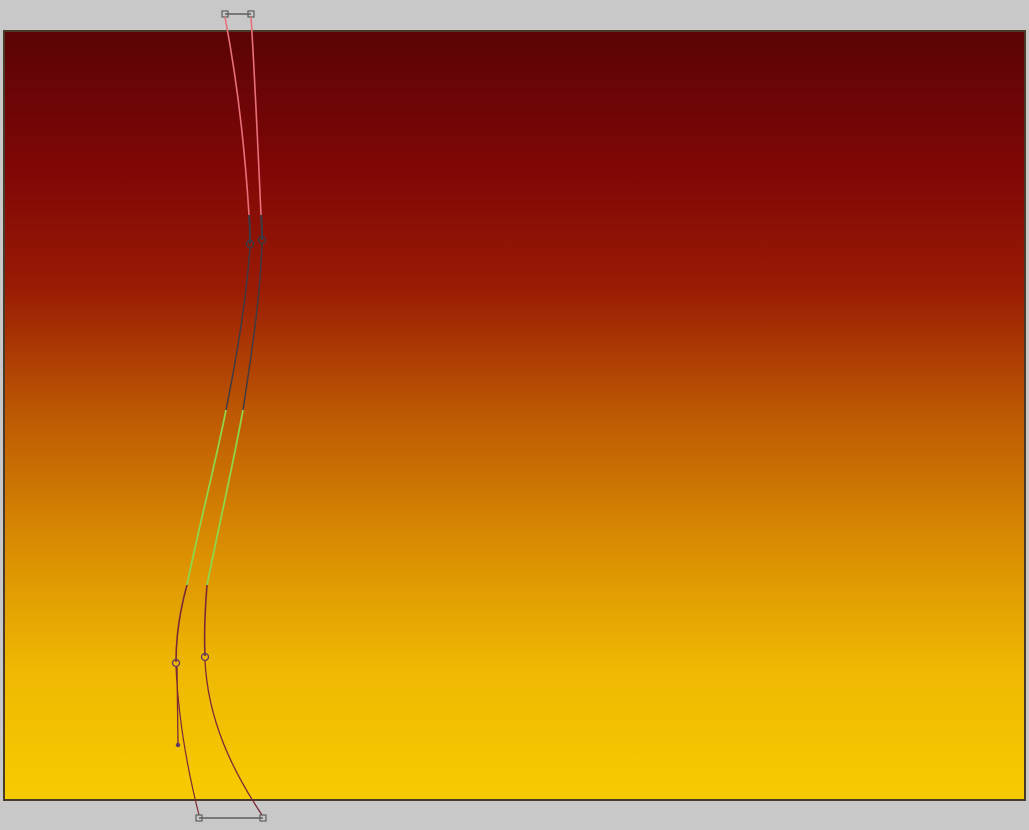 This screenshot has width=1029, height=830. Describe the element at coordinates (181, 623) in the screenshot. I see `left-lower-path-segment` at that location.